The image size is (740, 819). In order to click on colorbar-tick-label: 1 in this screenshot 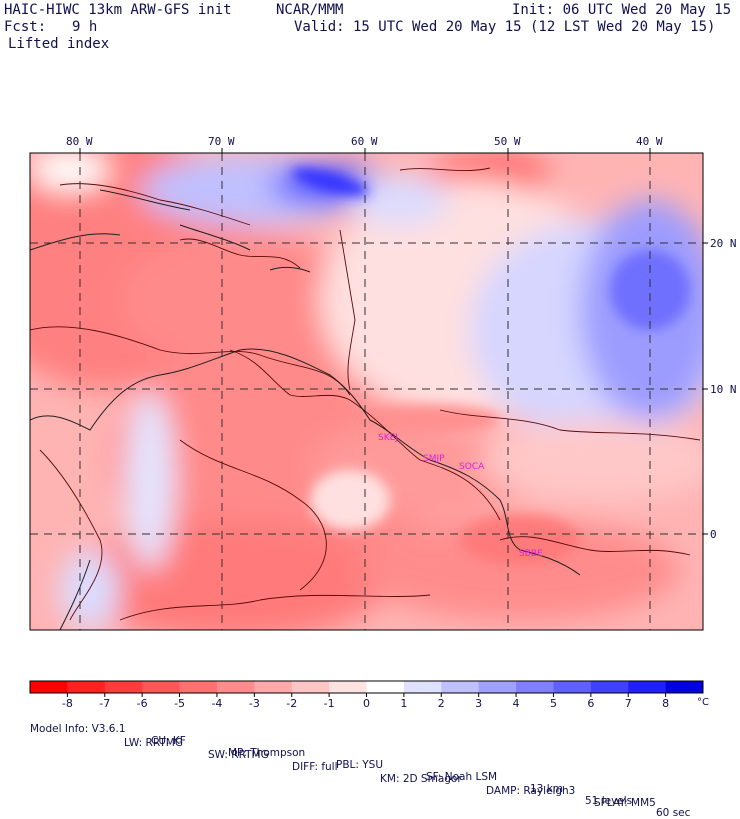, I will do `click(403, 703)`.